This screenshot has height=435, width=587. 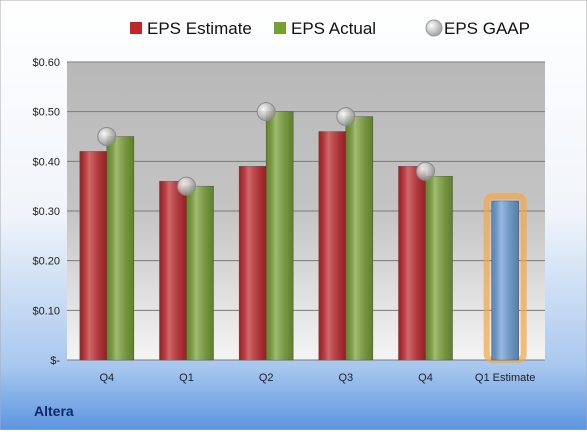 What do you see at coordinates (345, 378) in the screenshot?
I see `x-tick-label: Q3` at bounding box center [345, 378].